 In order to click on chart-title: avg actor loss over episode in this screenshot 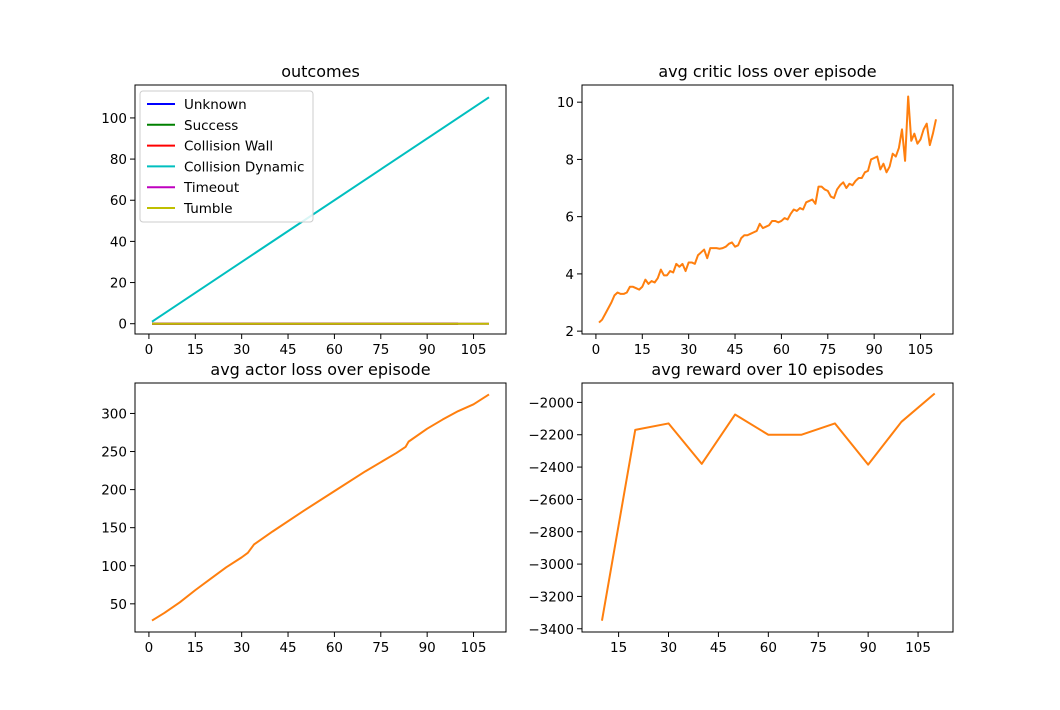, I will do `click(320, 369)`.